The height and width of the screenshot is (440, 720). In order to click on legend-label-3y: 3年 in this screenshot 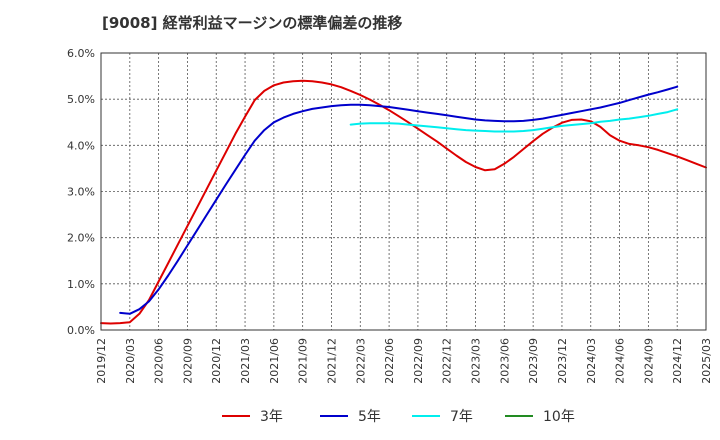, I will do `click(271, 417)`.